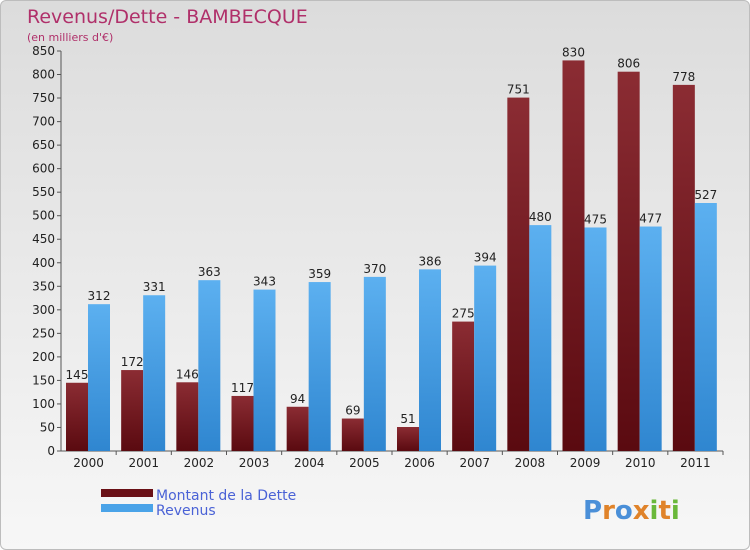 This screenshot has width=750, height=550. I want to click on data-label-revenus: 386, so click(430, 261).